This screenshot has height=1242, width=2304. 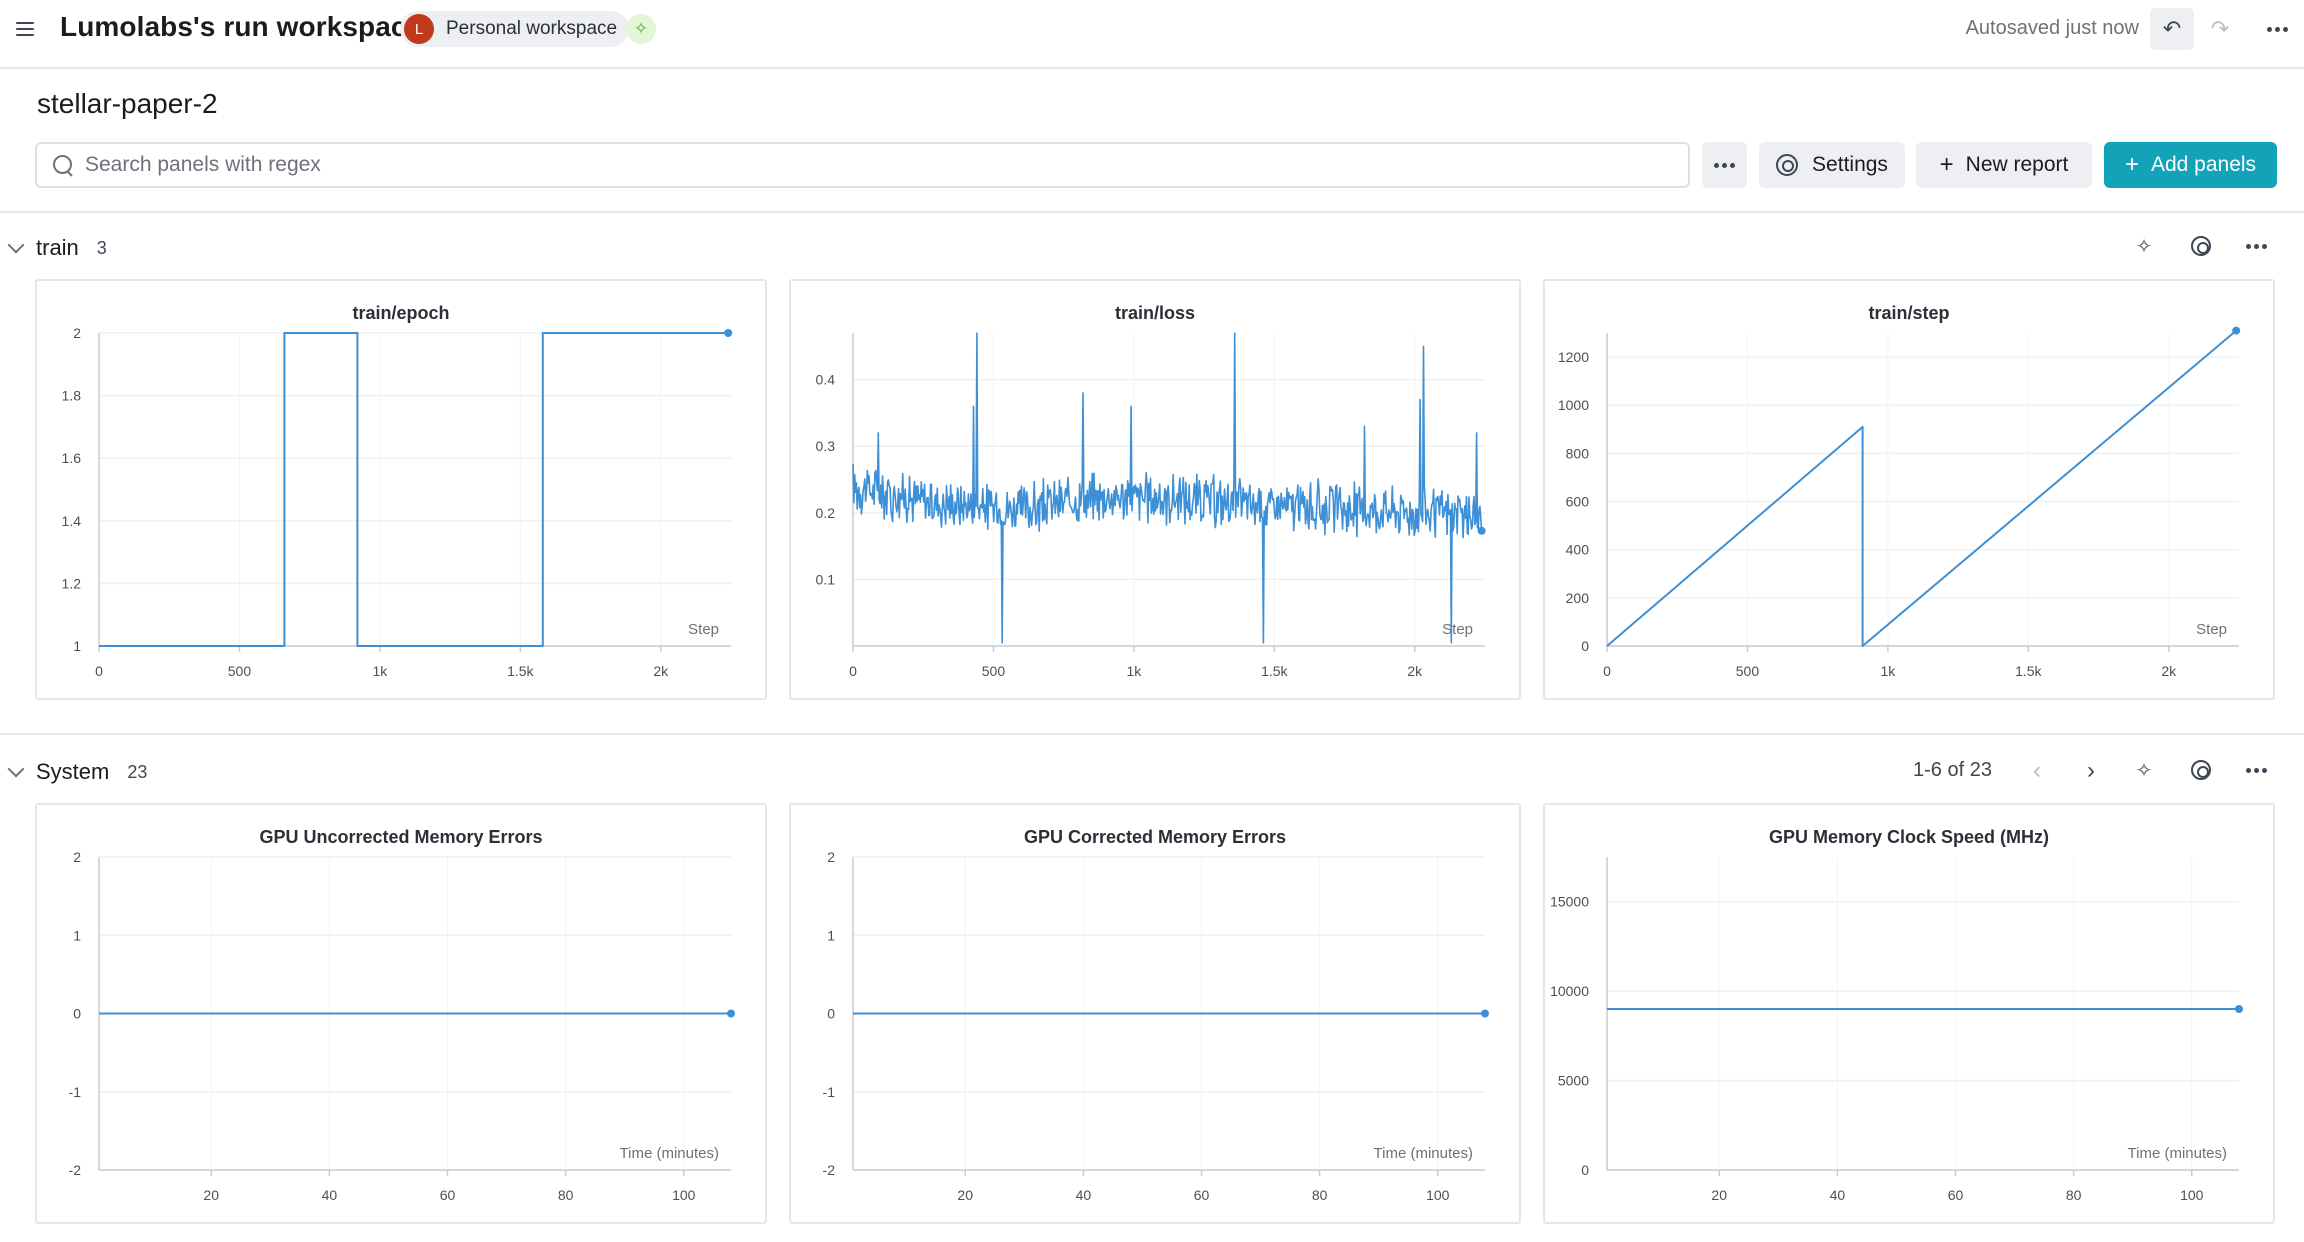 I want to click on workspace-title: Lumolabs's run workspace, so click(x=241, y=26).